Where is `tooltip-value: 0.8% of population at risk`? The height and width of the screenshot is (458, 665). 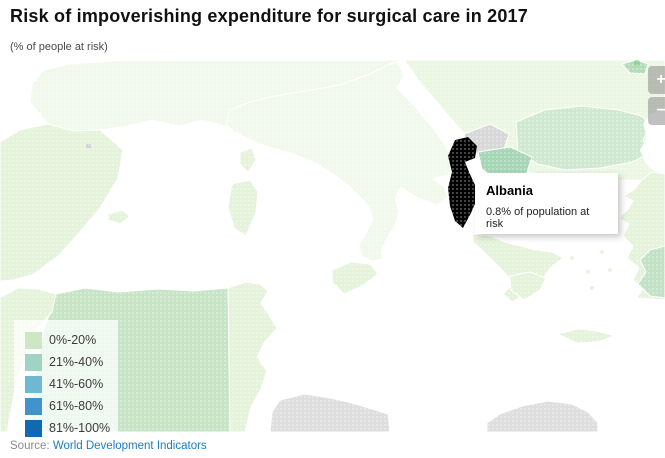
tooltip-value: 0.8% of population at risk is located at coordinates (538, 218).